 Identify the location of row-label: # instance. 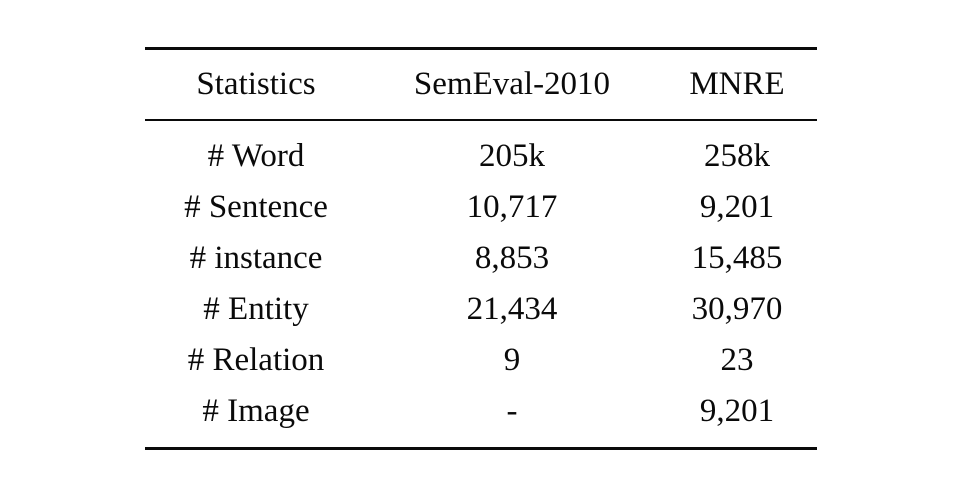
(256, 258).